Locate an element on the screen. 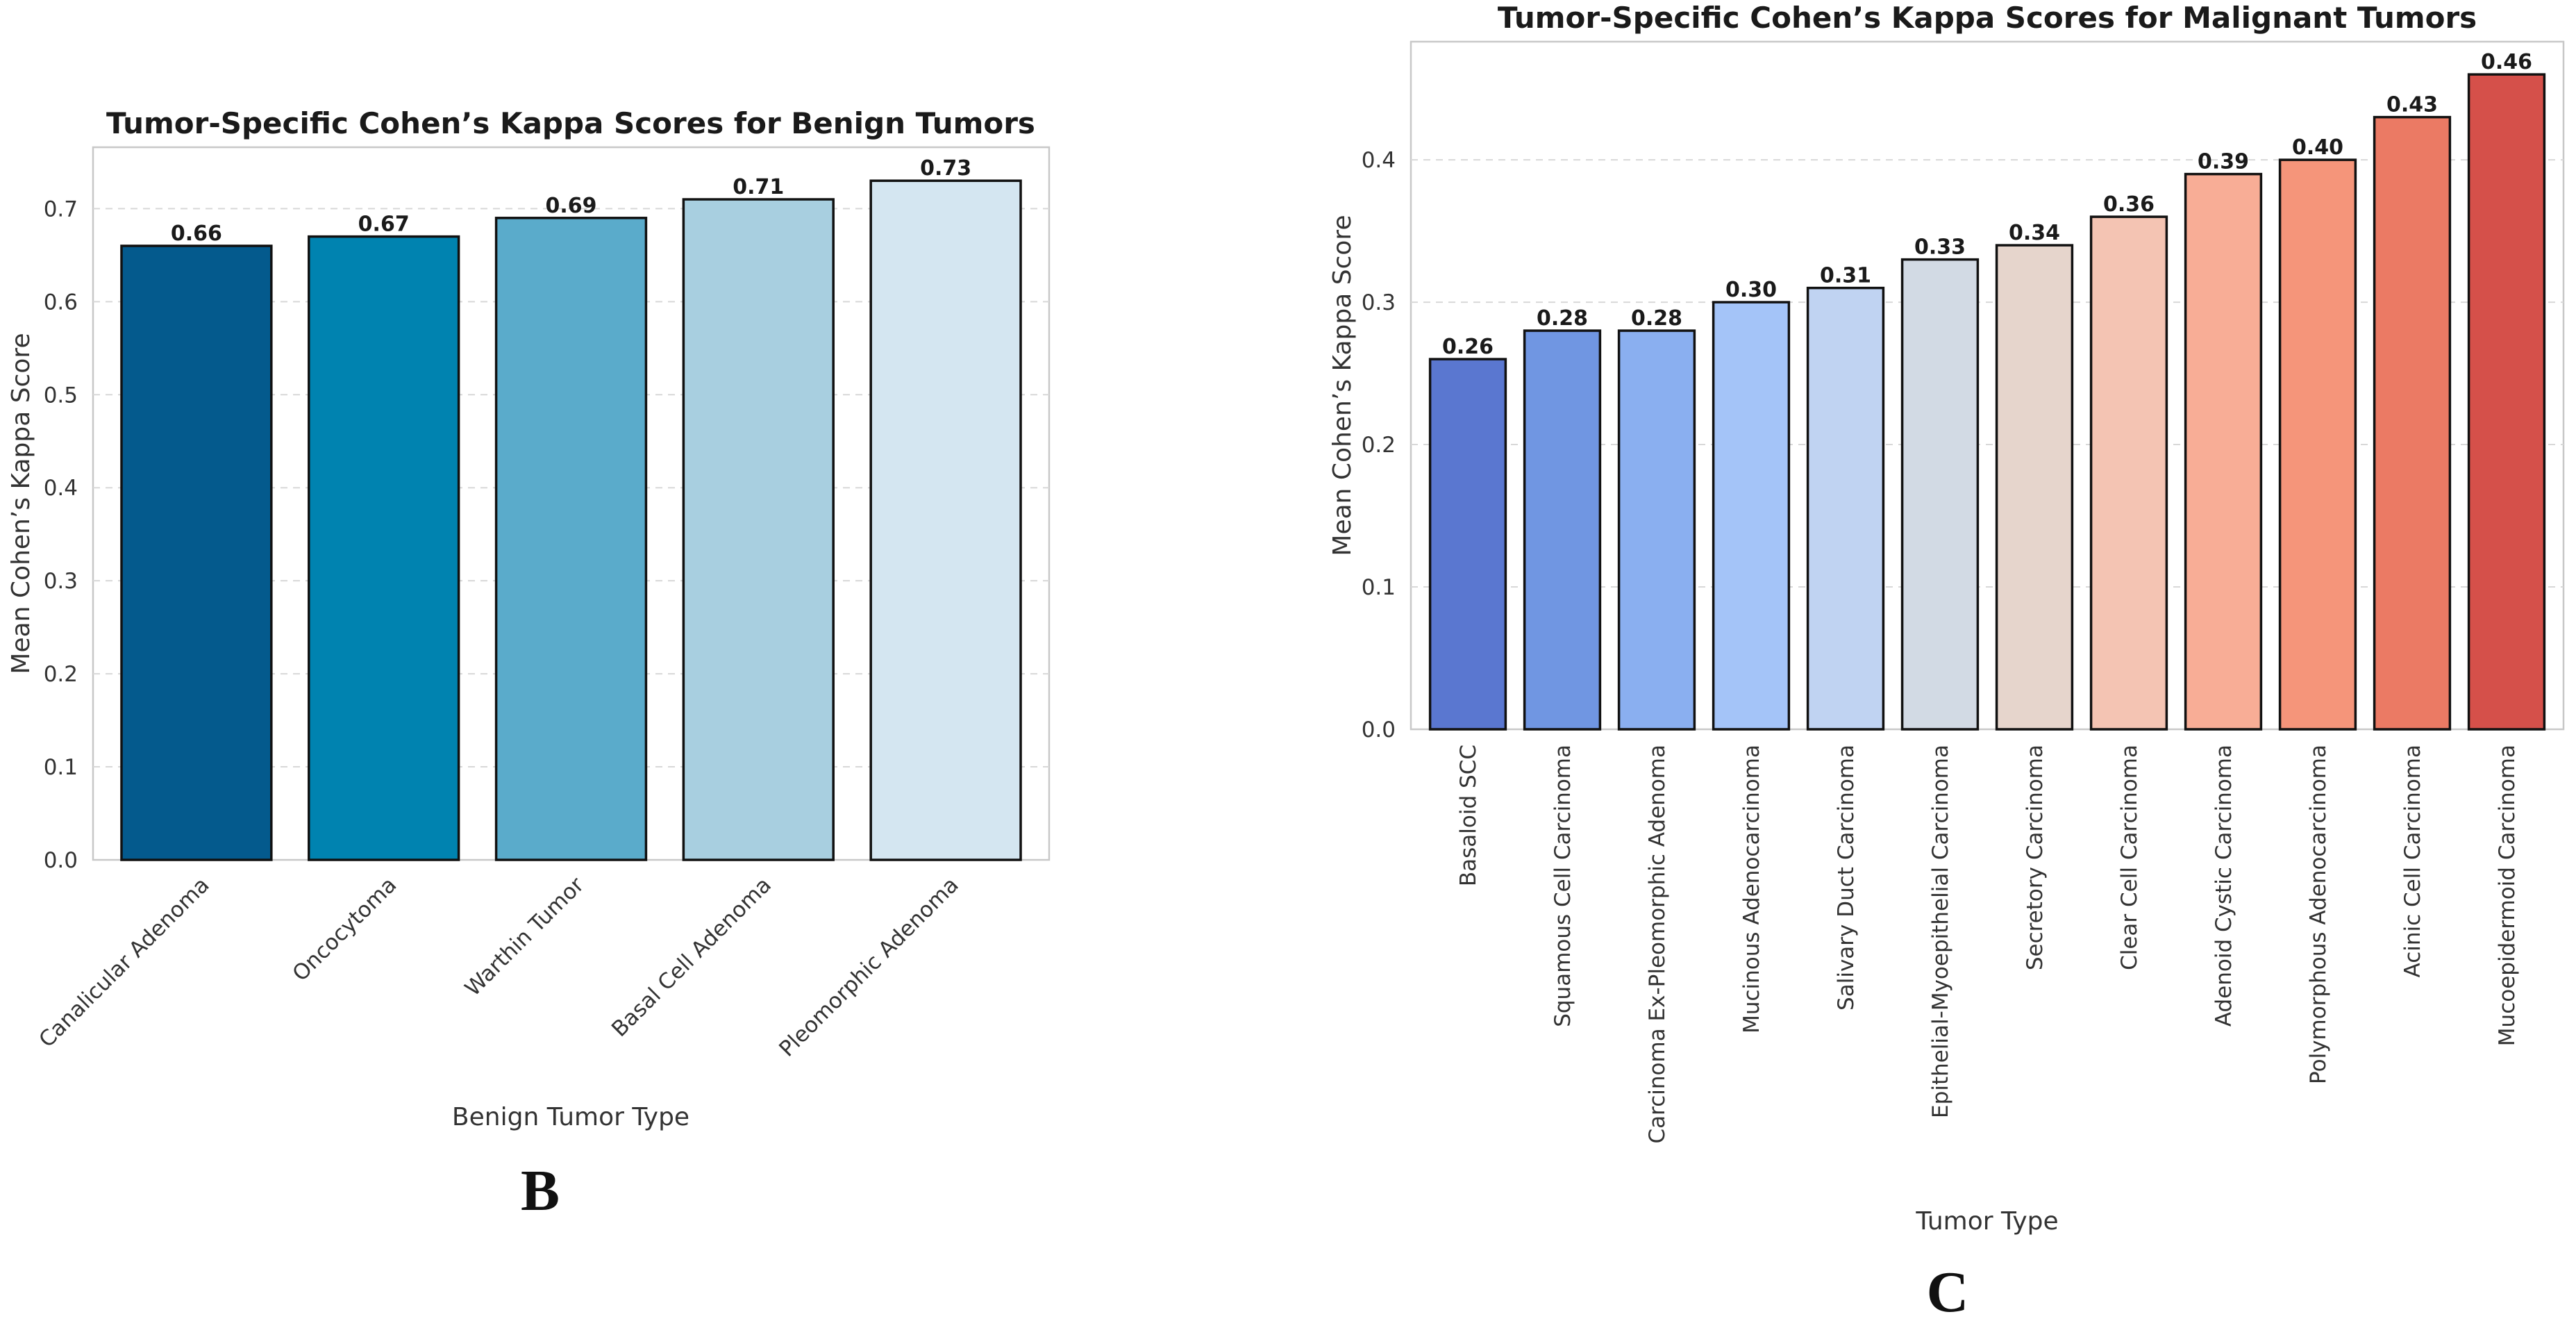 The width and height of the screenshot is (2576, 1328). c-y-tick-label: 0.3 is located at coordinates (1379, 302).